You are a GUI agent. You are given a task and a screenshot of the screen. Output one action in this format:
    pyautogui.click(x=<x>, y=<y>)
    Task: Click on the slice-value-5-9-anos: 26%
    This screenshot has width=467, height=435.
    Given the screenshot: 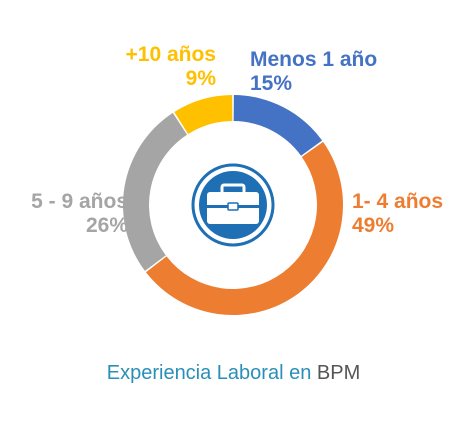 What is the action you would take?
    pyautogui.click(x=106, y=225)
    